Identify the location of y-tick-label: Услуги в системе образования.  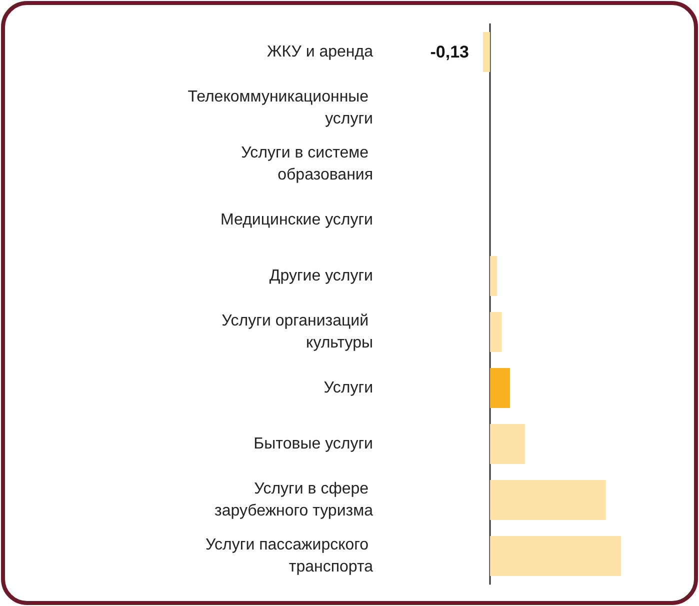
(307, 164).